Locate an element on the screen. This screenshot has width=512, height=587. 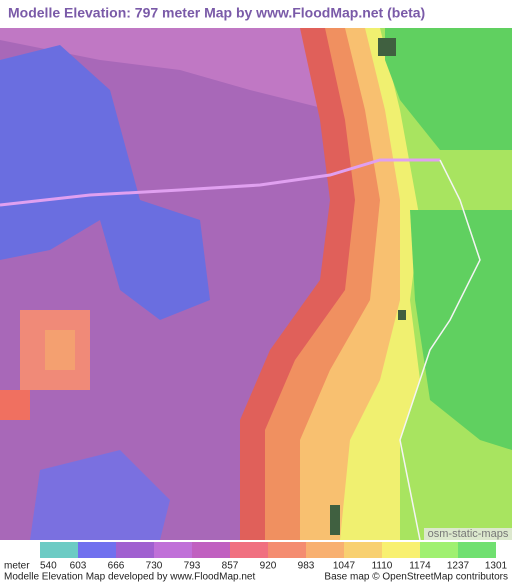
legend-label: 983 is located at coordinates (306, 566).